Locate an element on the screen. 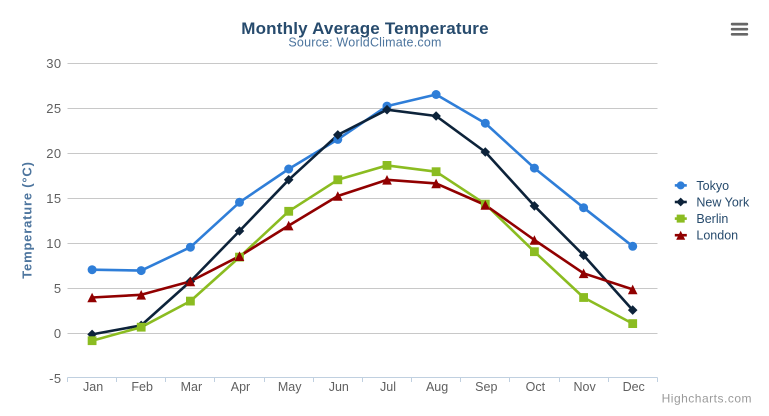  svg-text: Aug is located at coordinates (437, 387).